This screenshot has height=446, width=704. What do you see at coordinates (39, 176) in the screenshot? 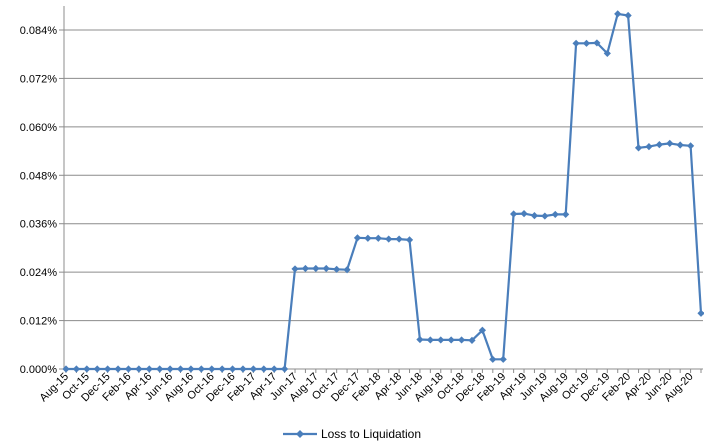
I see `y-tick-label: 0.048%` at bounding box center [39, 176].